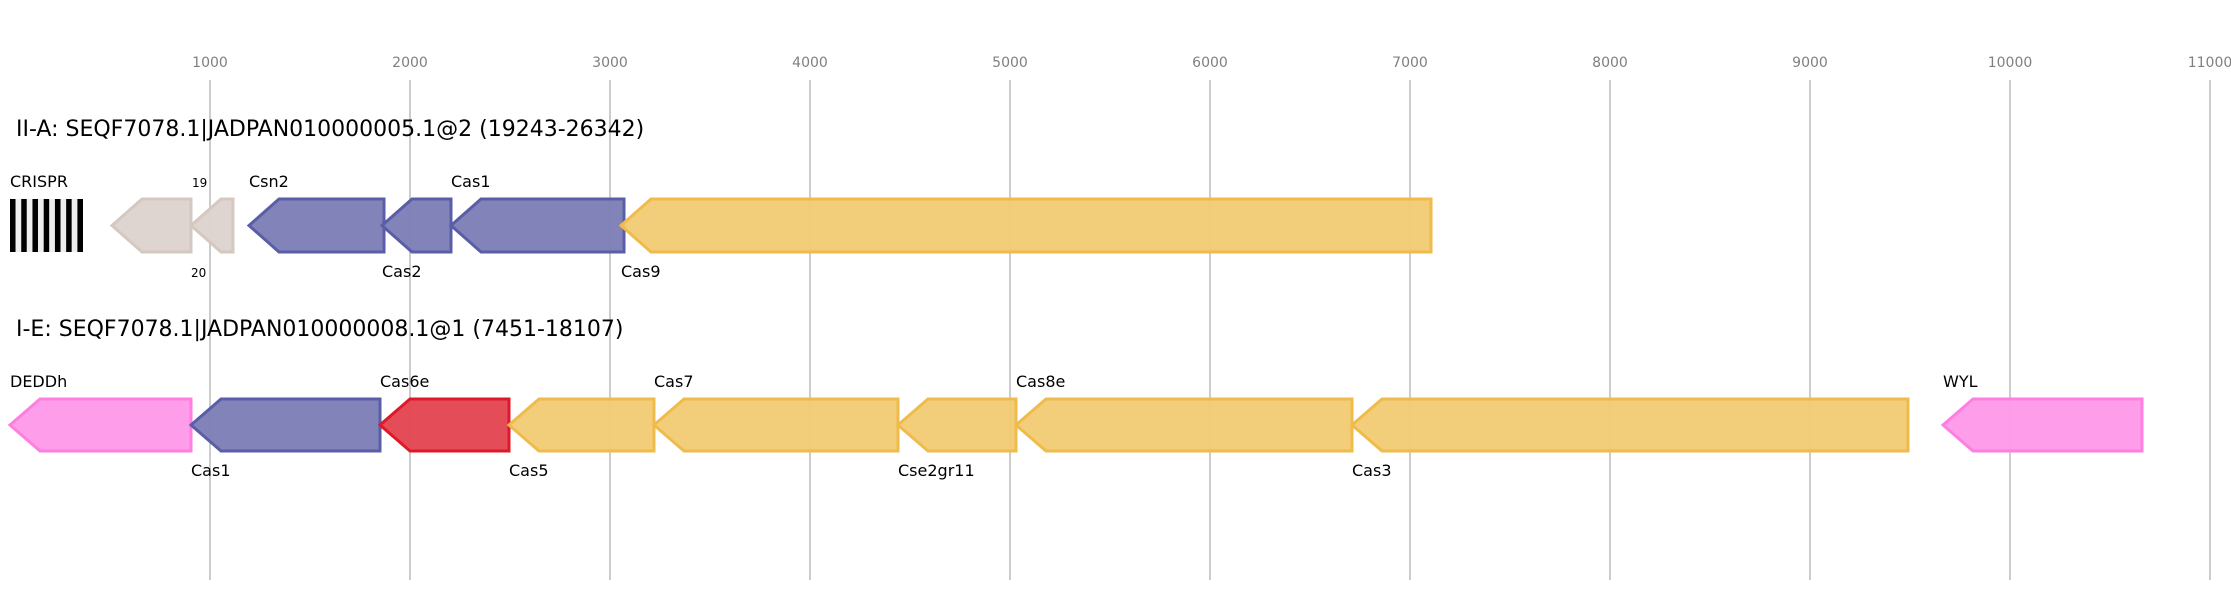  Describe the element at coordinates (1183, 425) in the screenshot. I see `gene-arrow-cas8e` at that location.